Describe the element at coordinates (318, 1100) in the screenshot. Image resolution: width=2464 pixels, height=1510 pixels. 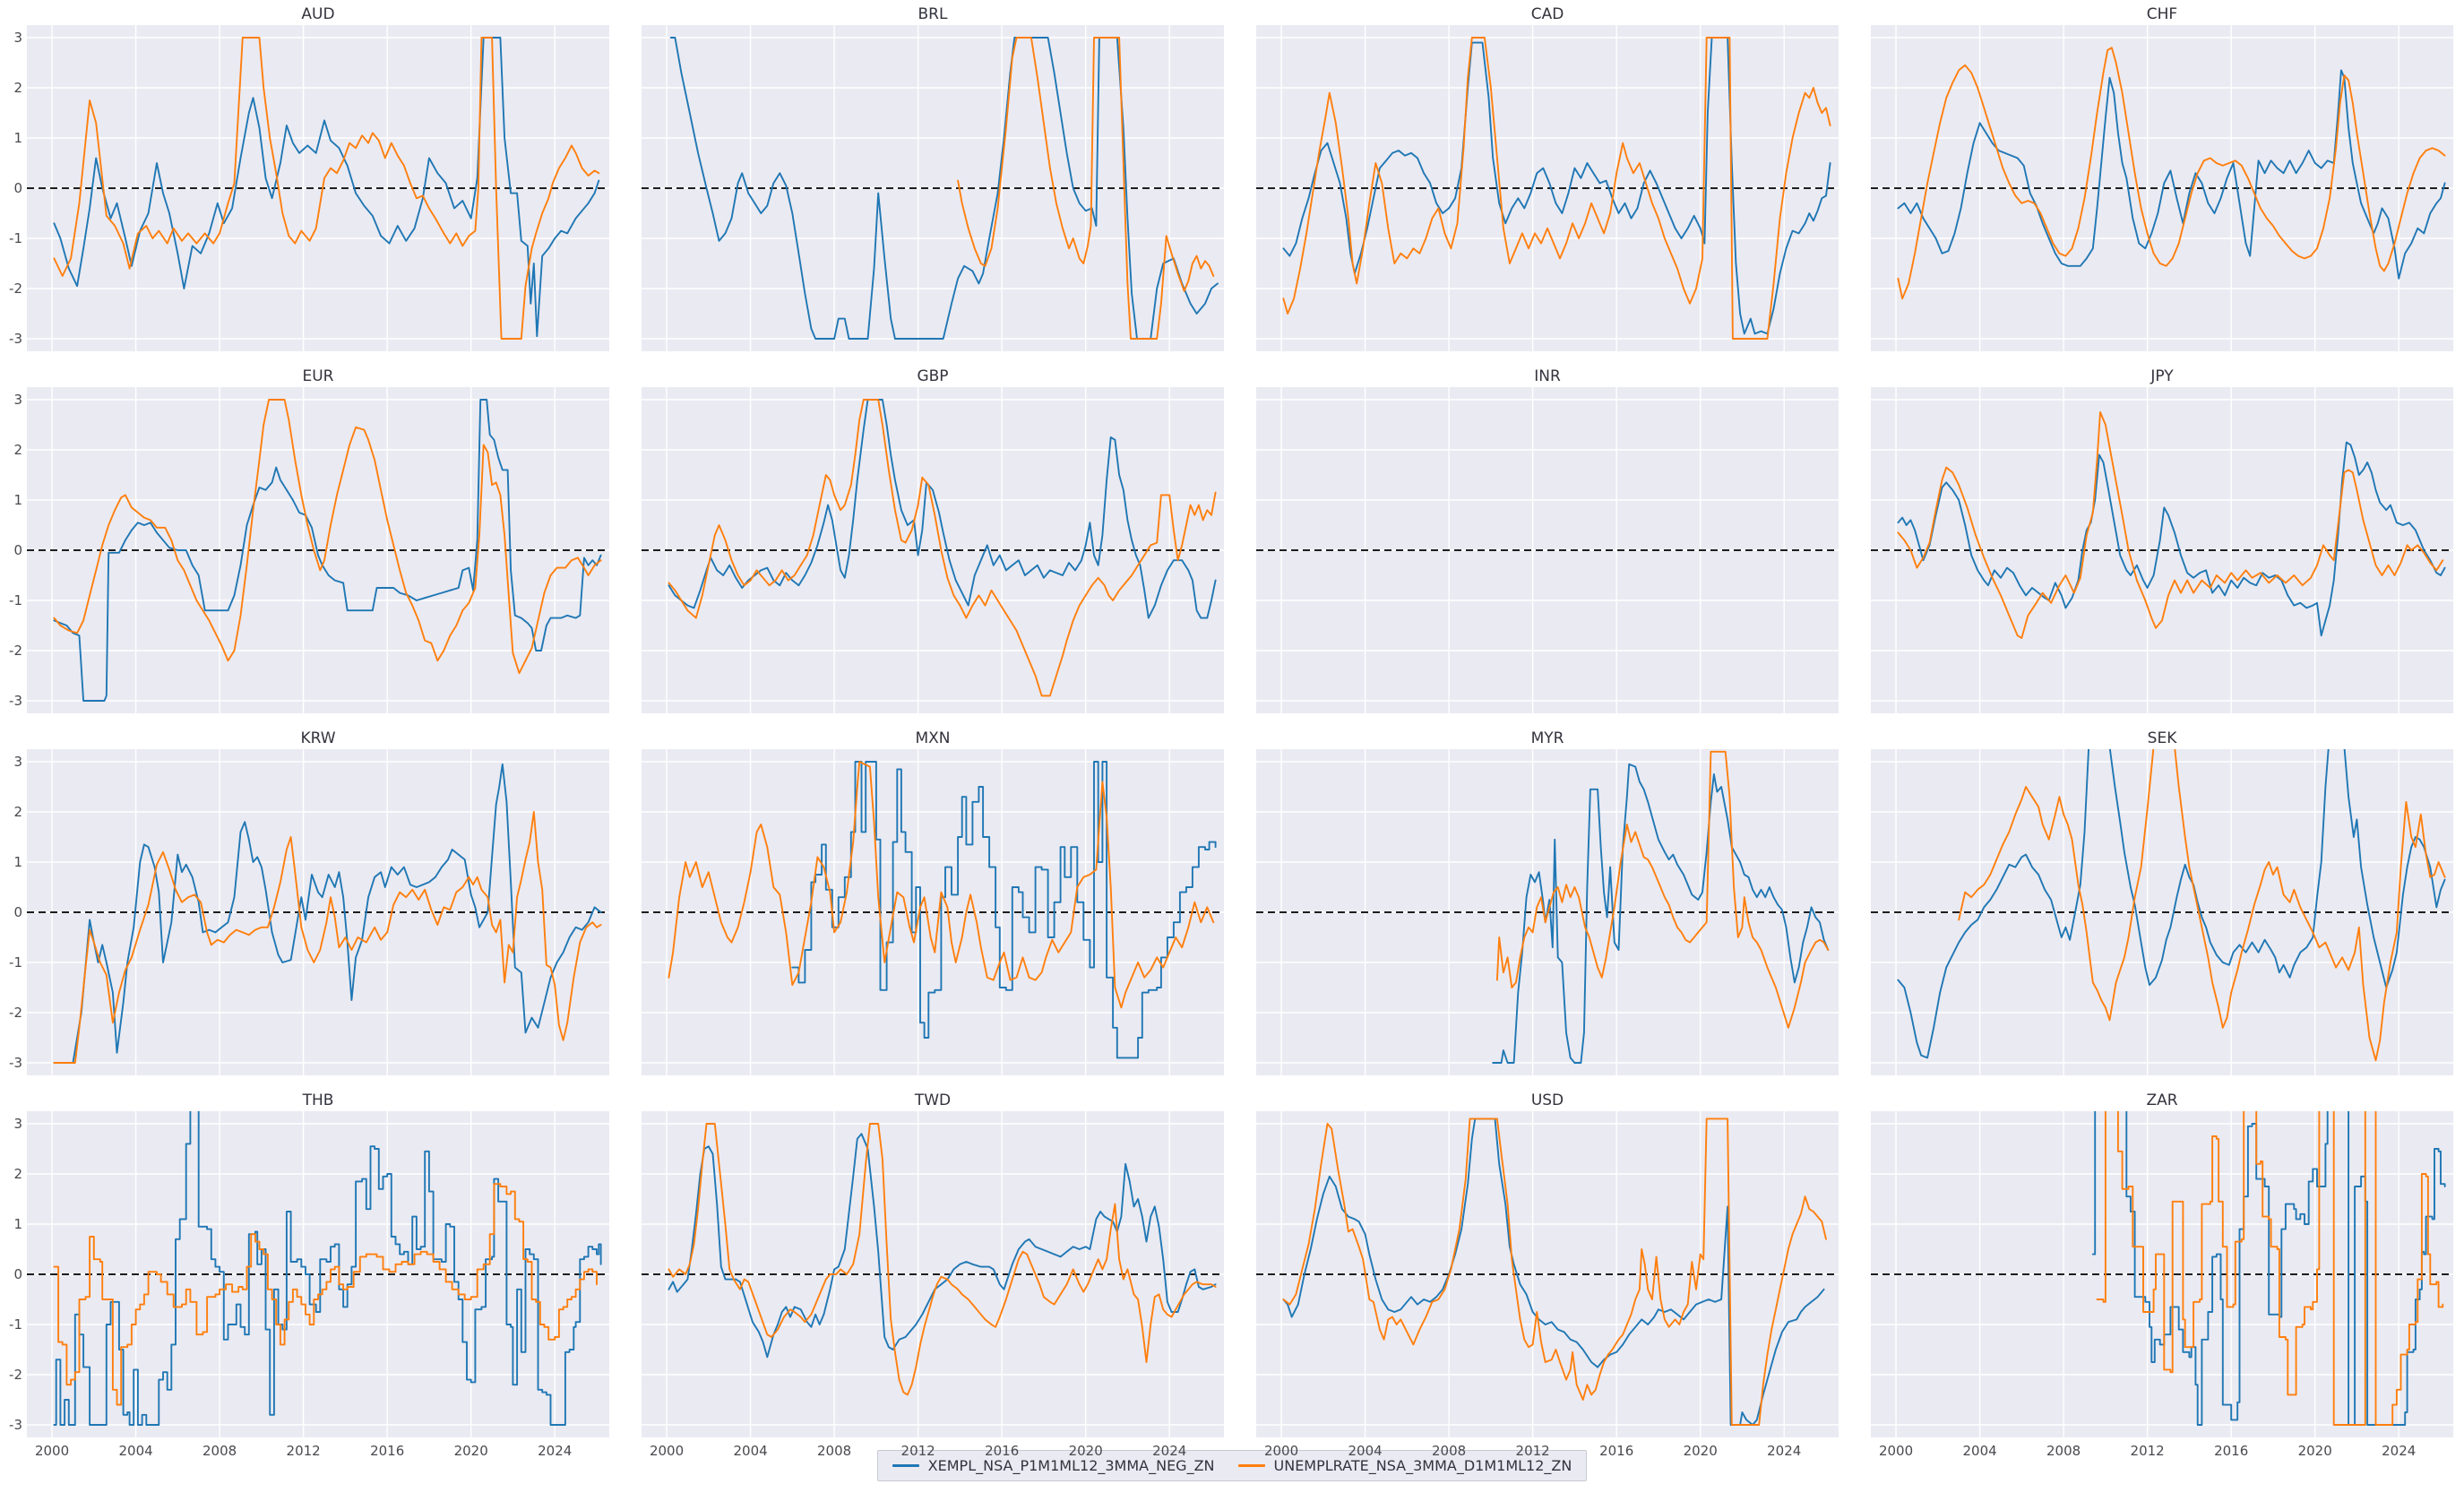
I see `subplot-title: THB` at that location.